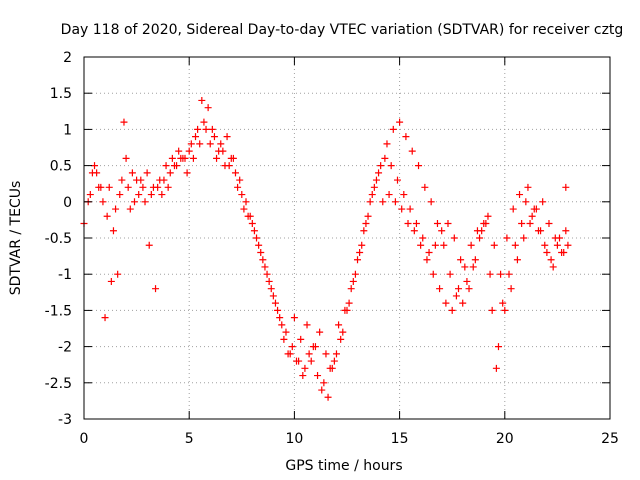 The height and width of the screenshot is (480, 640). I want to click on y-tick-label: 0.5, so click(61, 167).